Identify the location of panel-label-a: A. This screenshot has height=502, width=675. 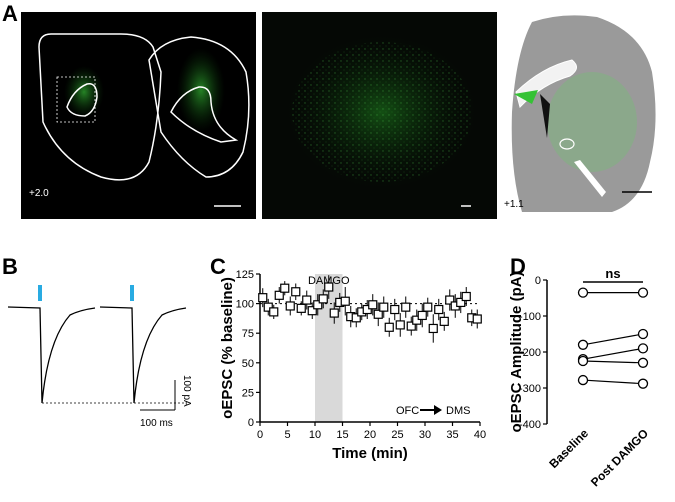
(10, 13).